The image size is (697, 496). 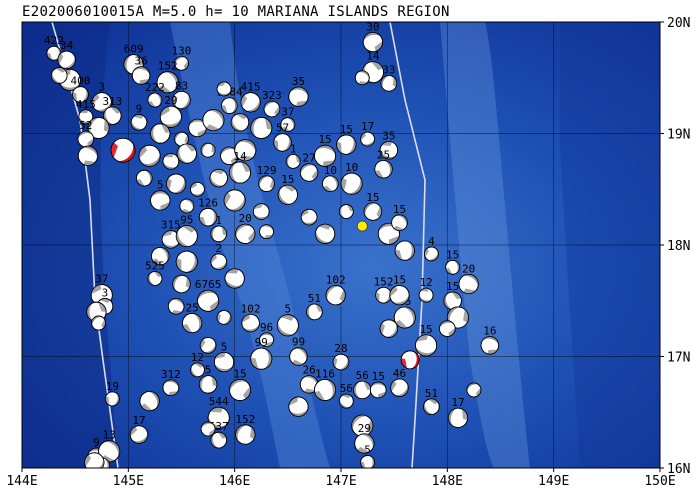 What do you see at coordinates (678, 135) in the screenshot?
I see `lat-tick-label: 19N` at bounding box center [678, 135].